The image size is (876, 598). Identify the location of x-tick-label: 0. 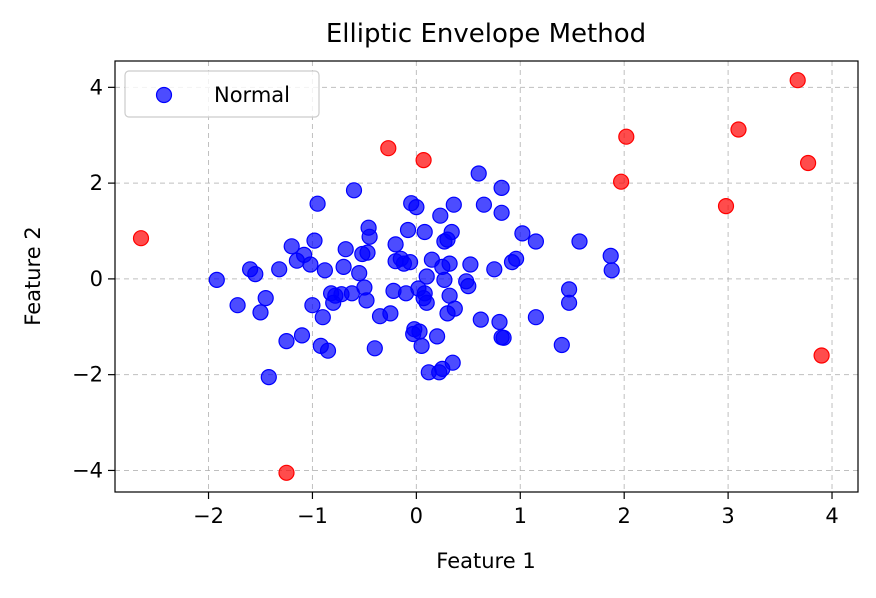
(416, 516).